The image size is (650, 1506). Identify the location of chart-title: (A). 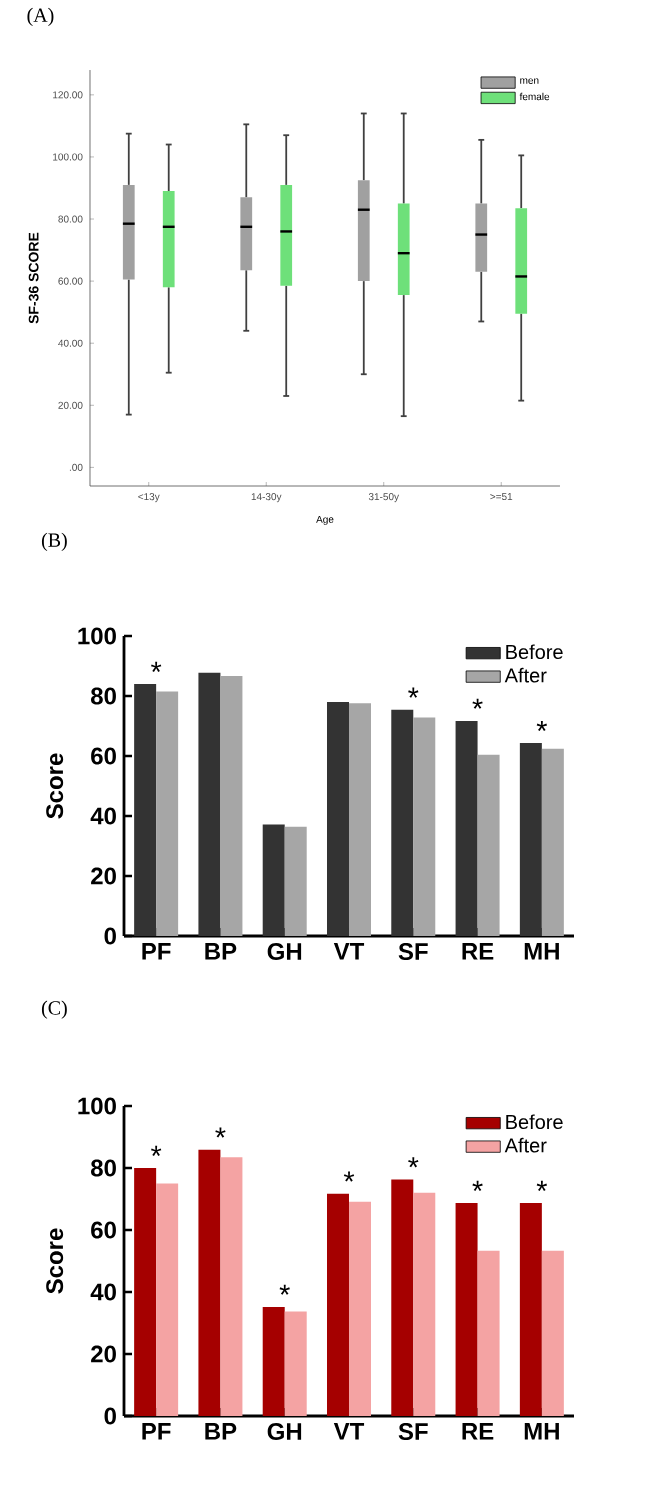
(40, 16).